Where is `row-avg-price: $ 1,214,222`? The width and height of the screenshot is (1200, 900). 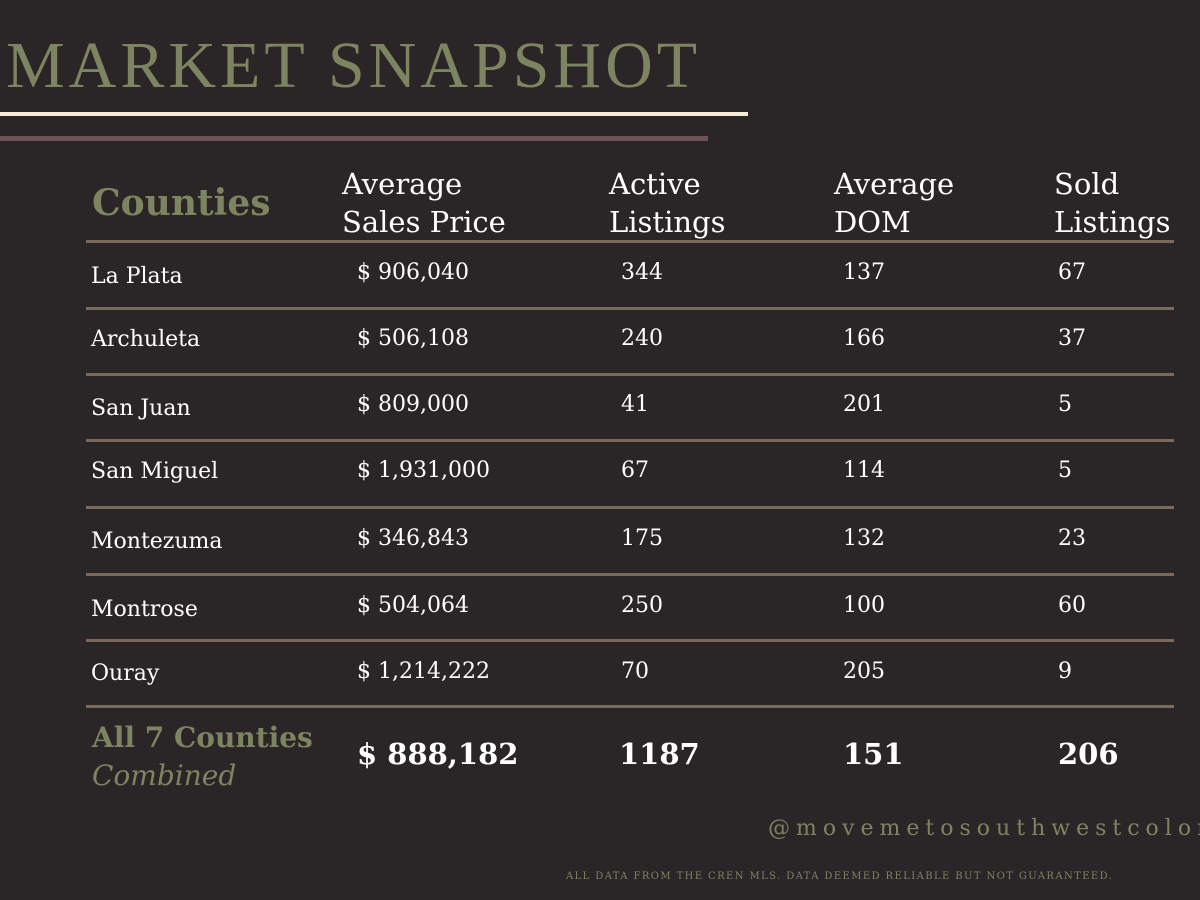
row-avg-price: $ 1,214,222 is located at coordinates (423, 671).